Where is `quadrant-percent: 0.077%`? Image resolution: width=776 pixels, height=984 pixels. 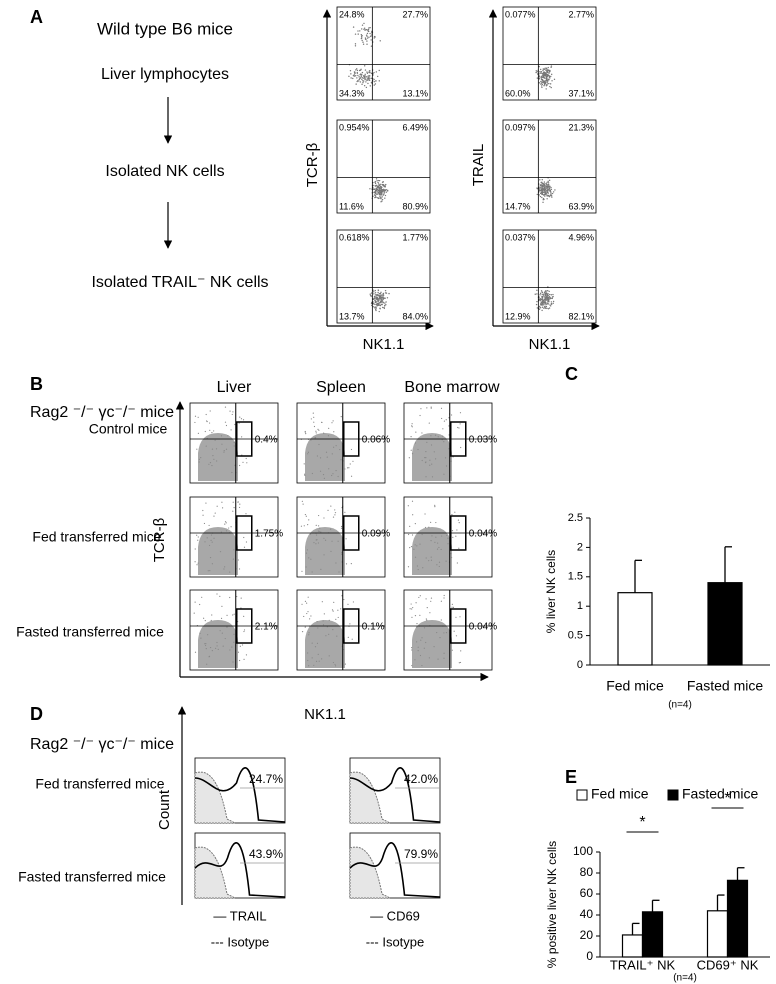
quadrant-percent: 0.077% is located at coordinates (520, 14).